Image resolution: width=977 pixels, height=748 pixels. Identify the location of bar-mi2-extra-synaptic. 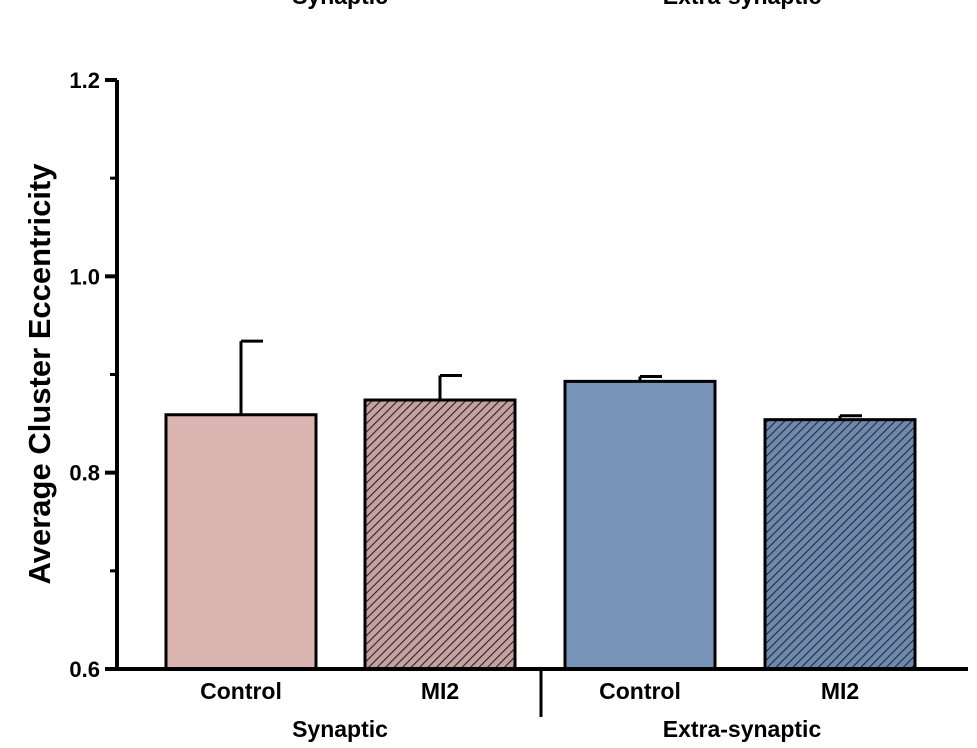
(840, 544).